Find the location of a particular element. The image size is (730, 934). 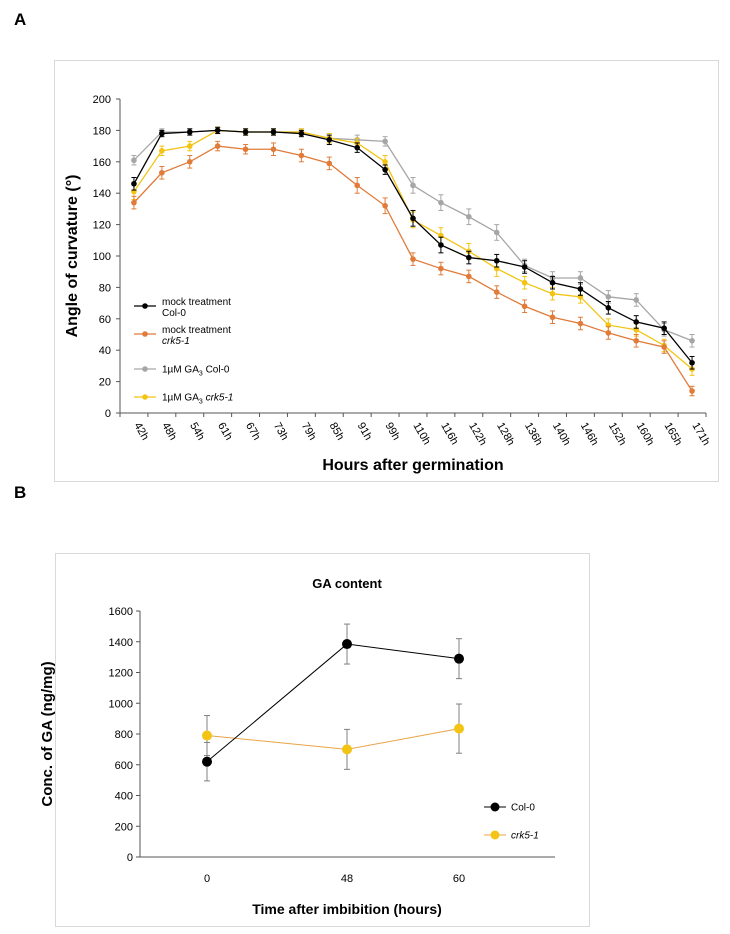

chart-a-x-tick-label: 122h is located at coordinates (477, 434).